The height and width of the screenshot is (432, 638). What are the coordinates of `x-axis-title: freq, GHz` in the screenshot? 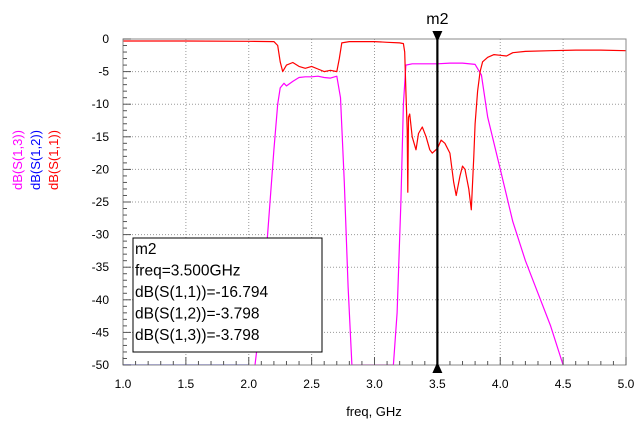 It's located at (374, 411).